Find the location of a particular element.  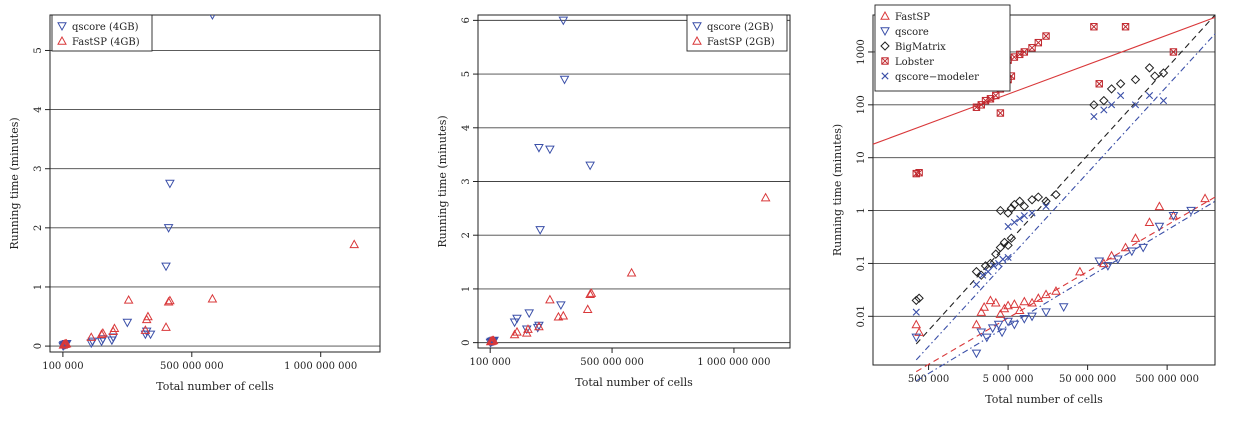

trend-line is located at coordinates (1065, 291).